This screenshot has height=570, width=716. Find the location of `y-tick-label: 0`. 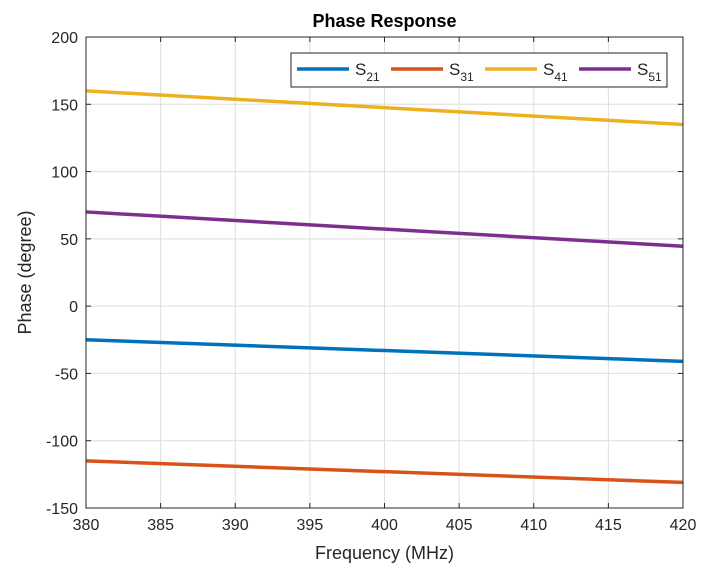

y-tick-label: 0 is located at coordinates (73, 307).